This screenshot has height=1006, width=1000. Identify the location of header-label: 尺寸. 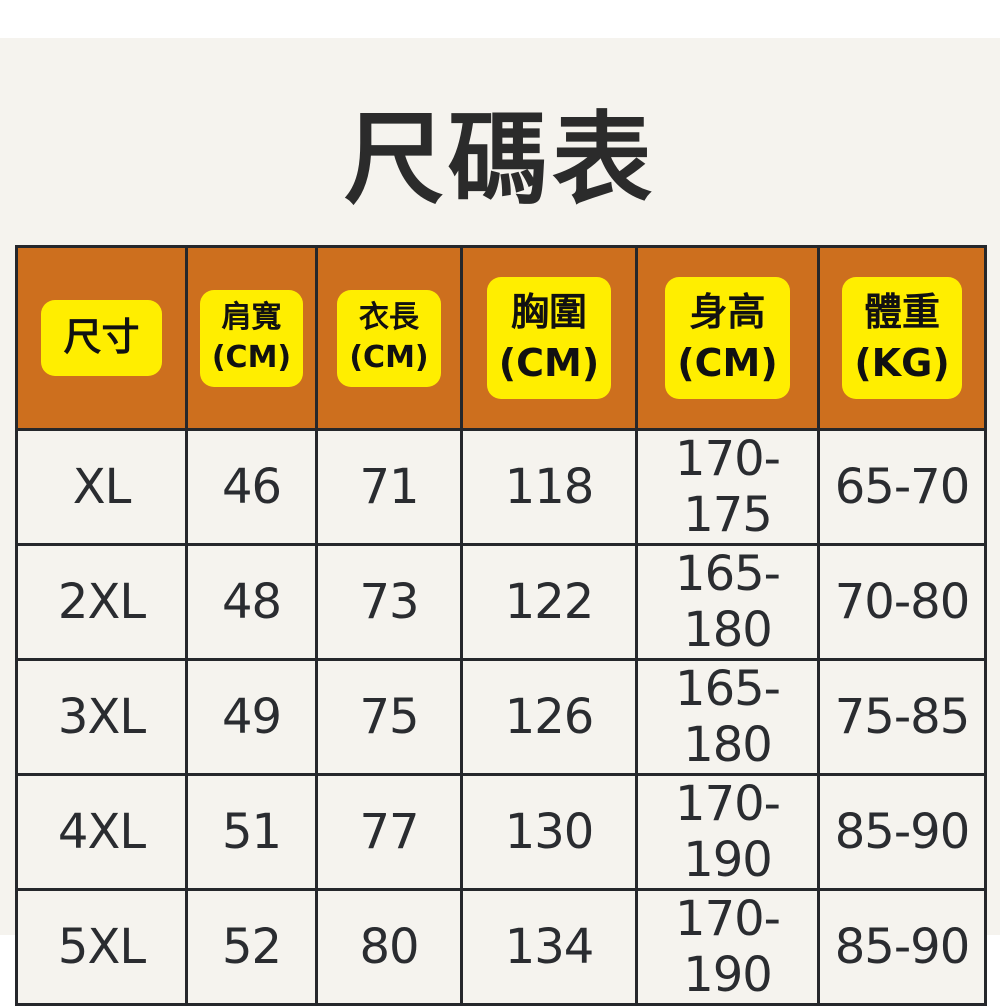
(101, 338).